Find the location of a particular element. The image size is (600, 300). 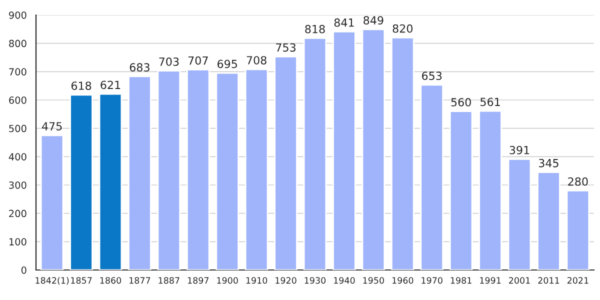

x-tick-label: 2001 is located at coordinates (519, 280).